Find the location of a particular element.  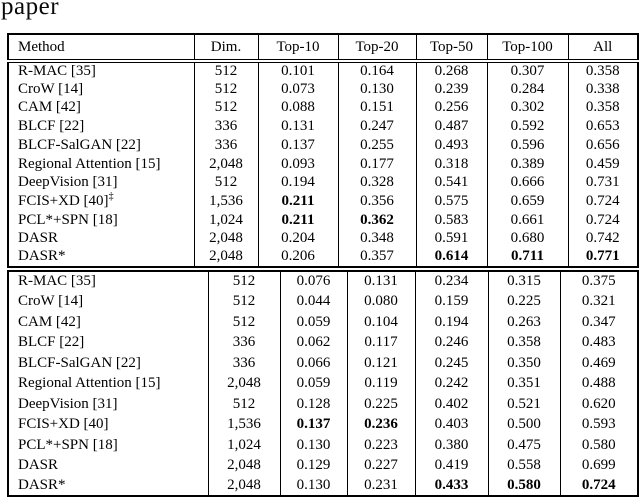

value-cell: 0.659 is located at coordinates (527, 201).